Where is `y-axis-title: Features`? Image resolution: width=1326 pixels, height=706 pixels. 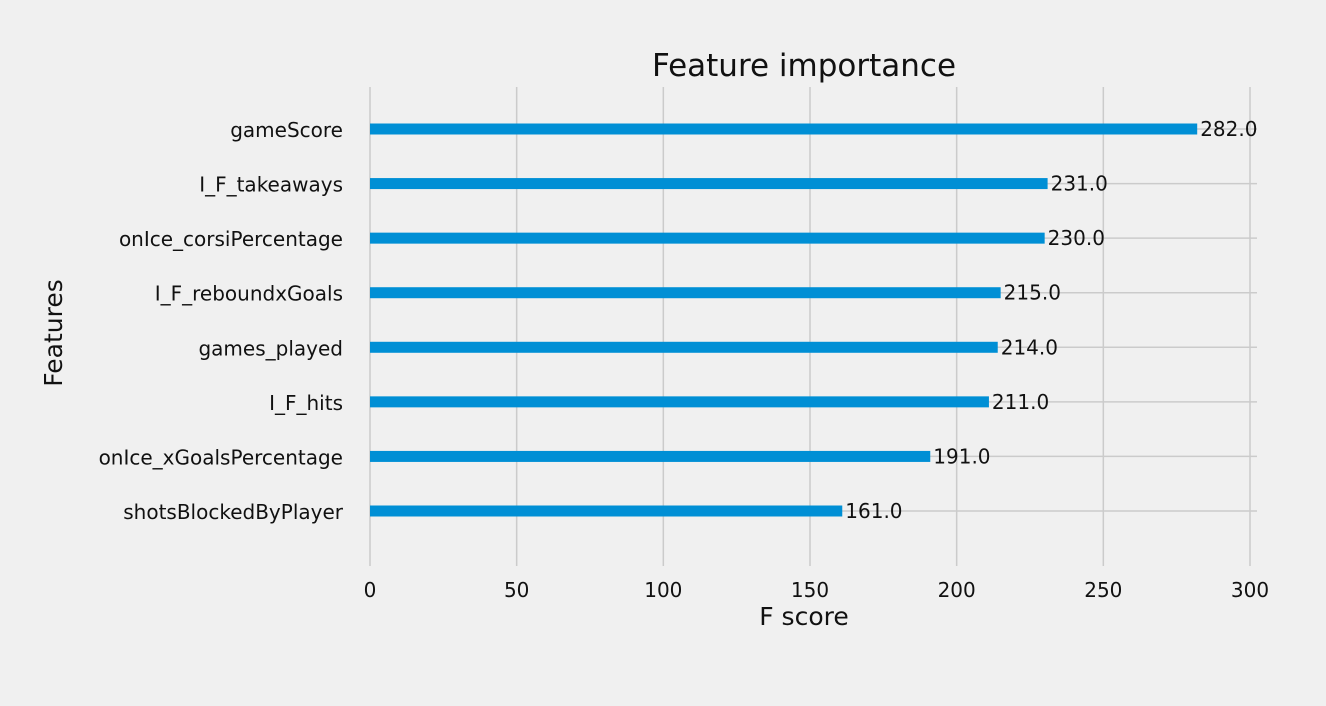
y-axis-title: Features is located at coordinates (53, 333).